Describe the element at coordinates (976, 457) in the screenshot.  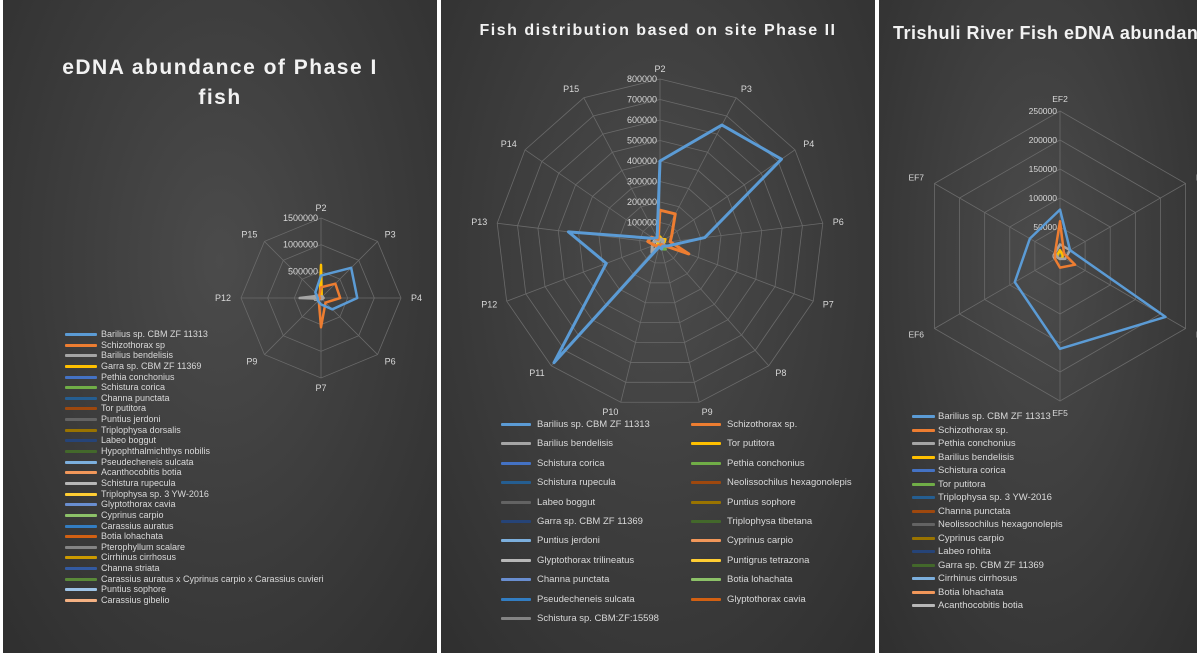
I see `legend-label: Barilius bendelisis` at that location.